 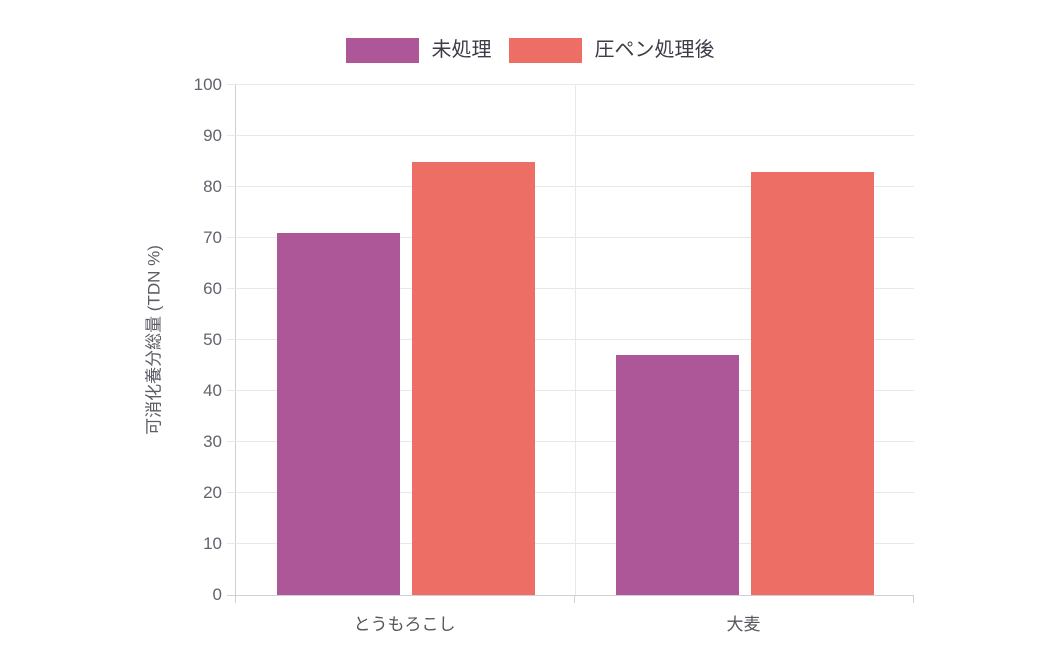 I want to click on x-axis-line, so click(x=570, y=595).